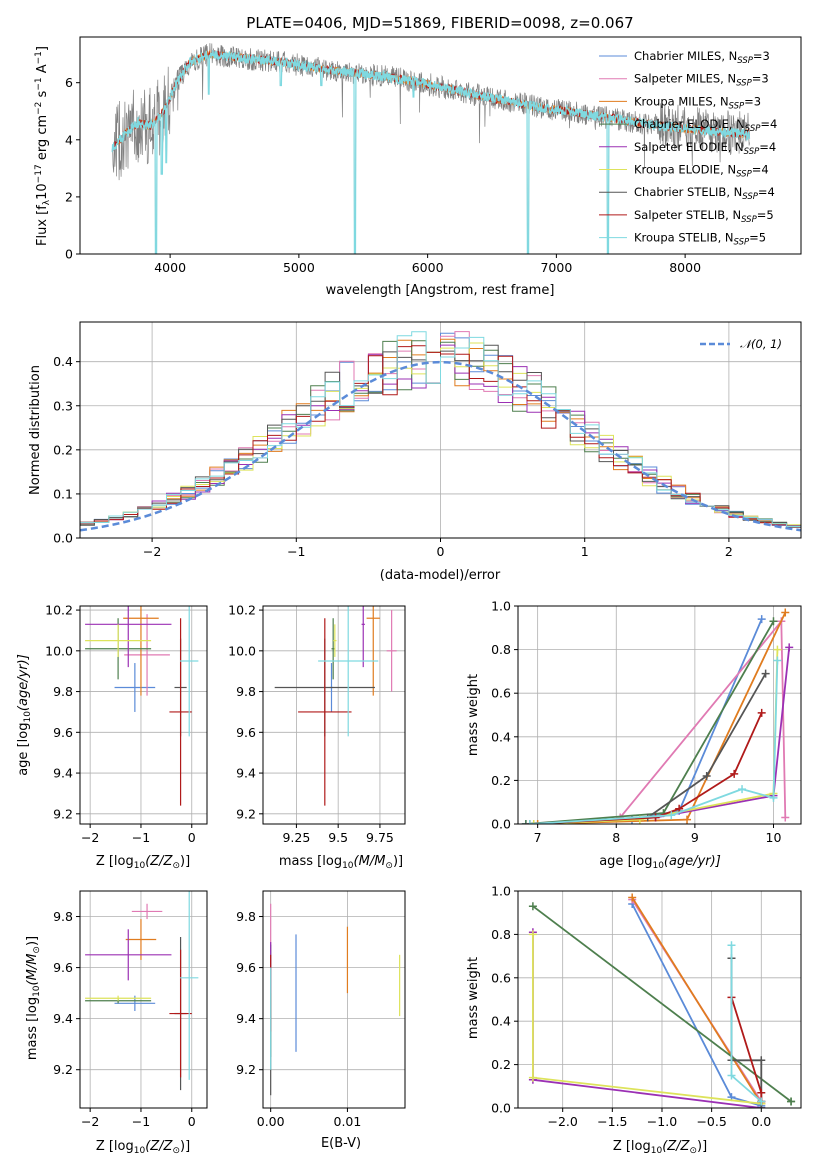  What do you see at coordinates (42, 139) in the screenshot?
I see `ylabel-part: erg cm` at bounding box center [42, 139].